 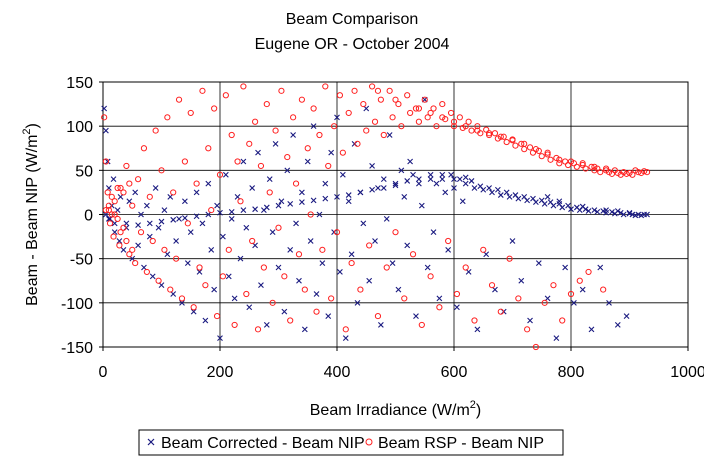 What do you see at coordinates (337, 372) in the screenshot?
I see `x-tick-label: 400` at bounding box center [337, 372].